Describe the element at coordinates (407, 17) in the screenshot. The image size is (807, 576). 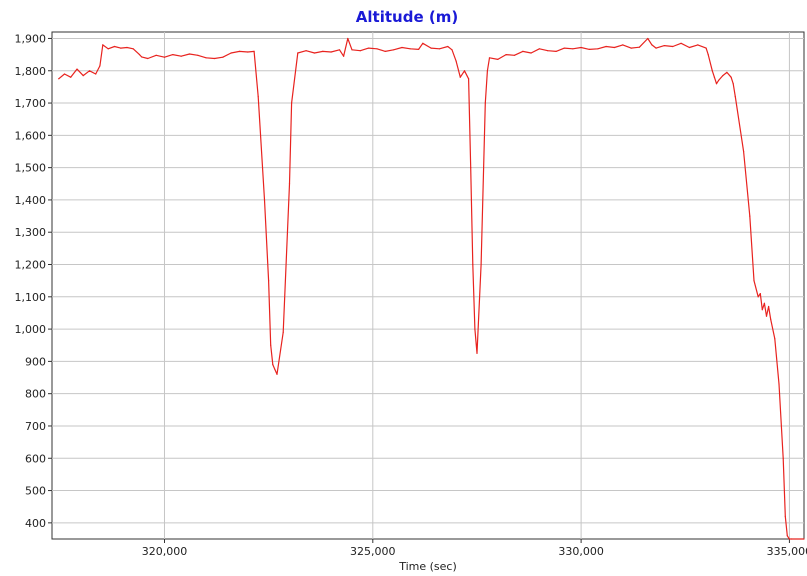
I see `chart-title: Altitude (m)` at that location.